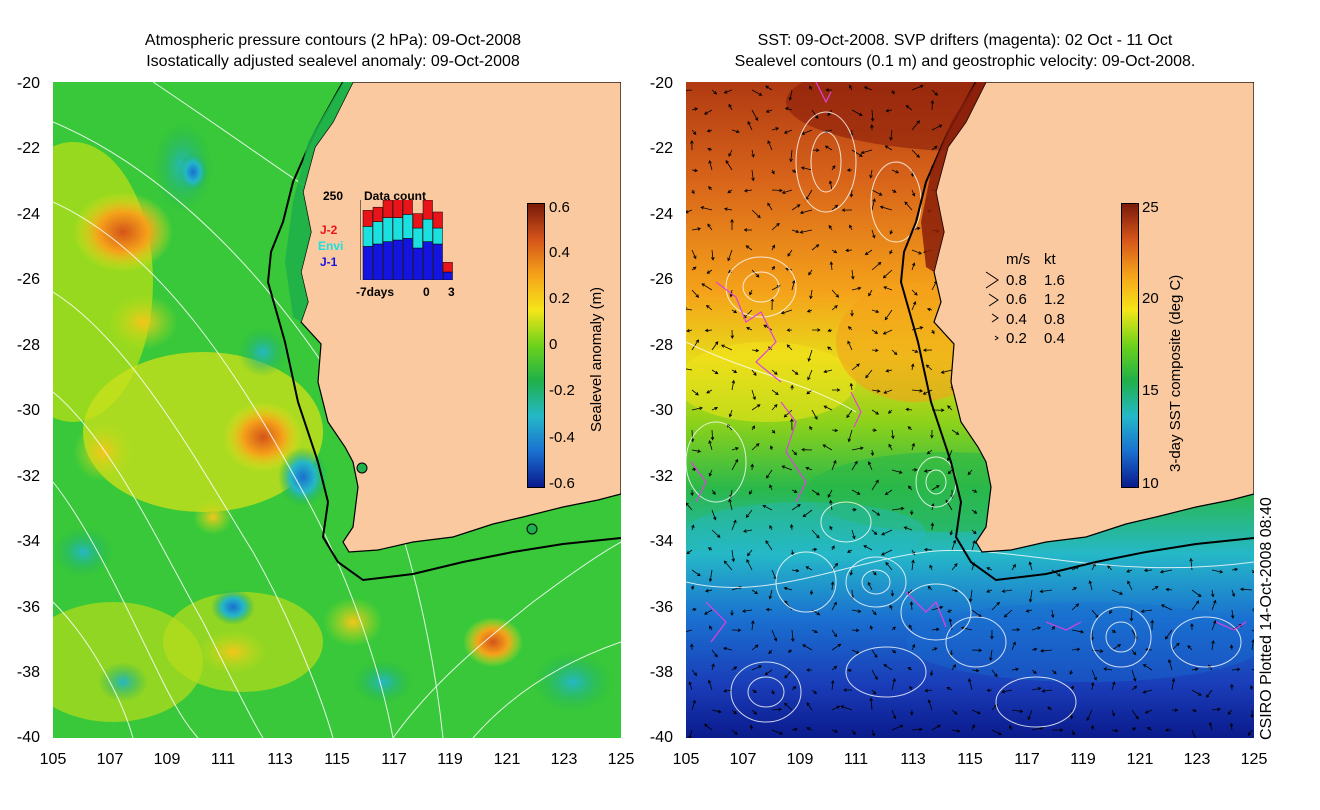 The height and width of the screenshot is (810, 1320). What do you see at coordinates (28, 345) in the screenshot?
I see `left-ytick: -28` at bounding box center [28, 345].